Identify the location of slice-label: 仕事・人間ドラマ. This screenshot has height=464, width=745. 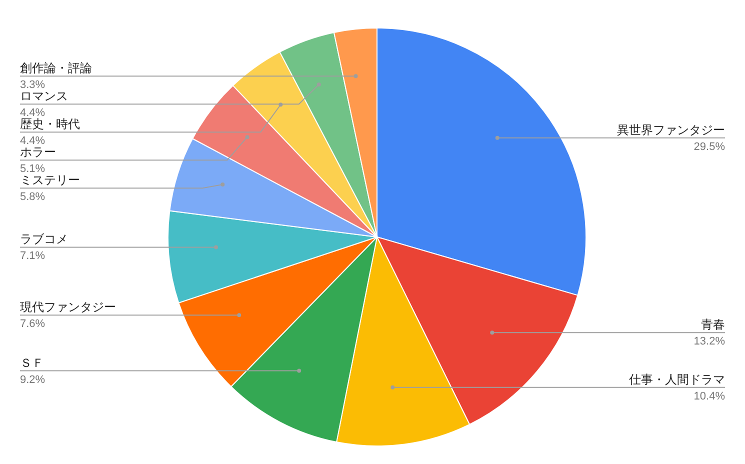
(676, 379).